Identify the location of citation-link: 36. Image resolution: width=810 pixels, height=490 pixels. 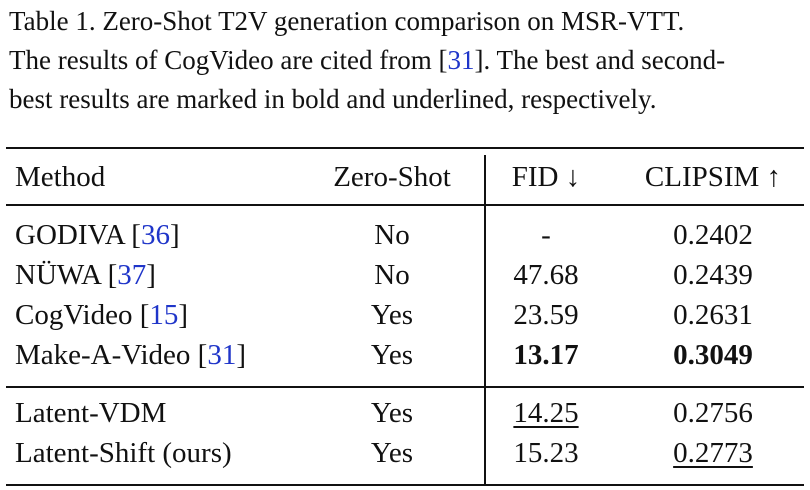
(155, 235).